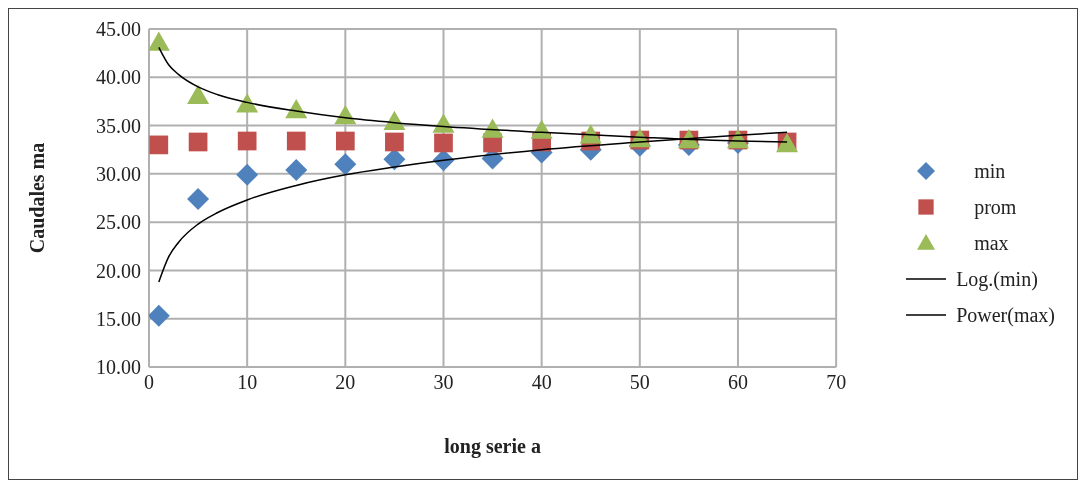 Image resolution: width=1090 pixels, height=490 pixels. Describe the element at coordinates (37, 198) in the screenshot. I see `y-axis-title: Caudales ma` at that location.